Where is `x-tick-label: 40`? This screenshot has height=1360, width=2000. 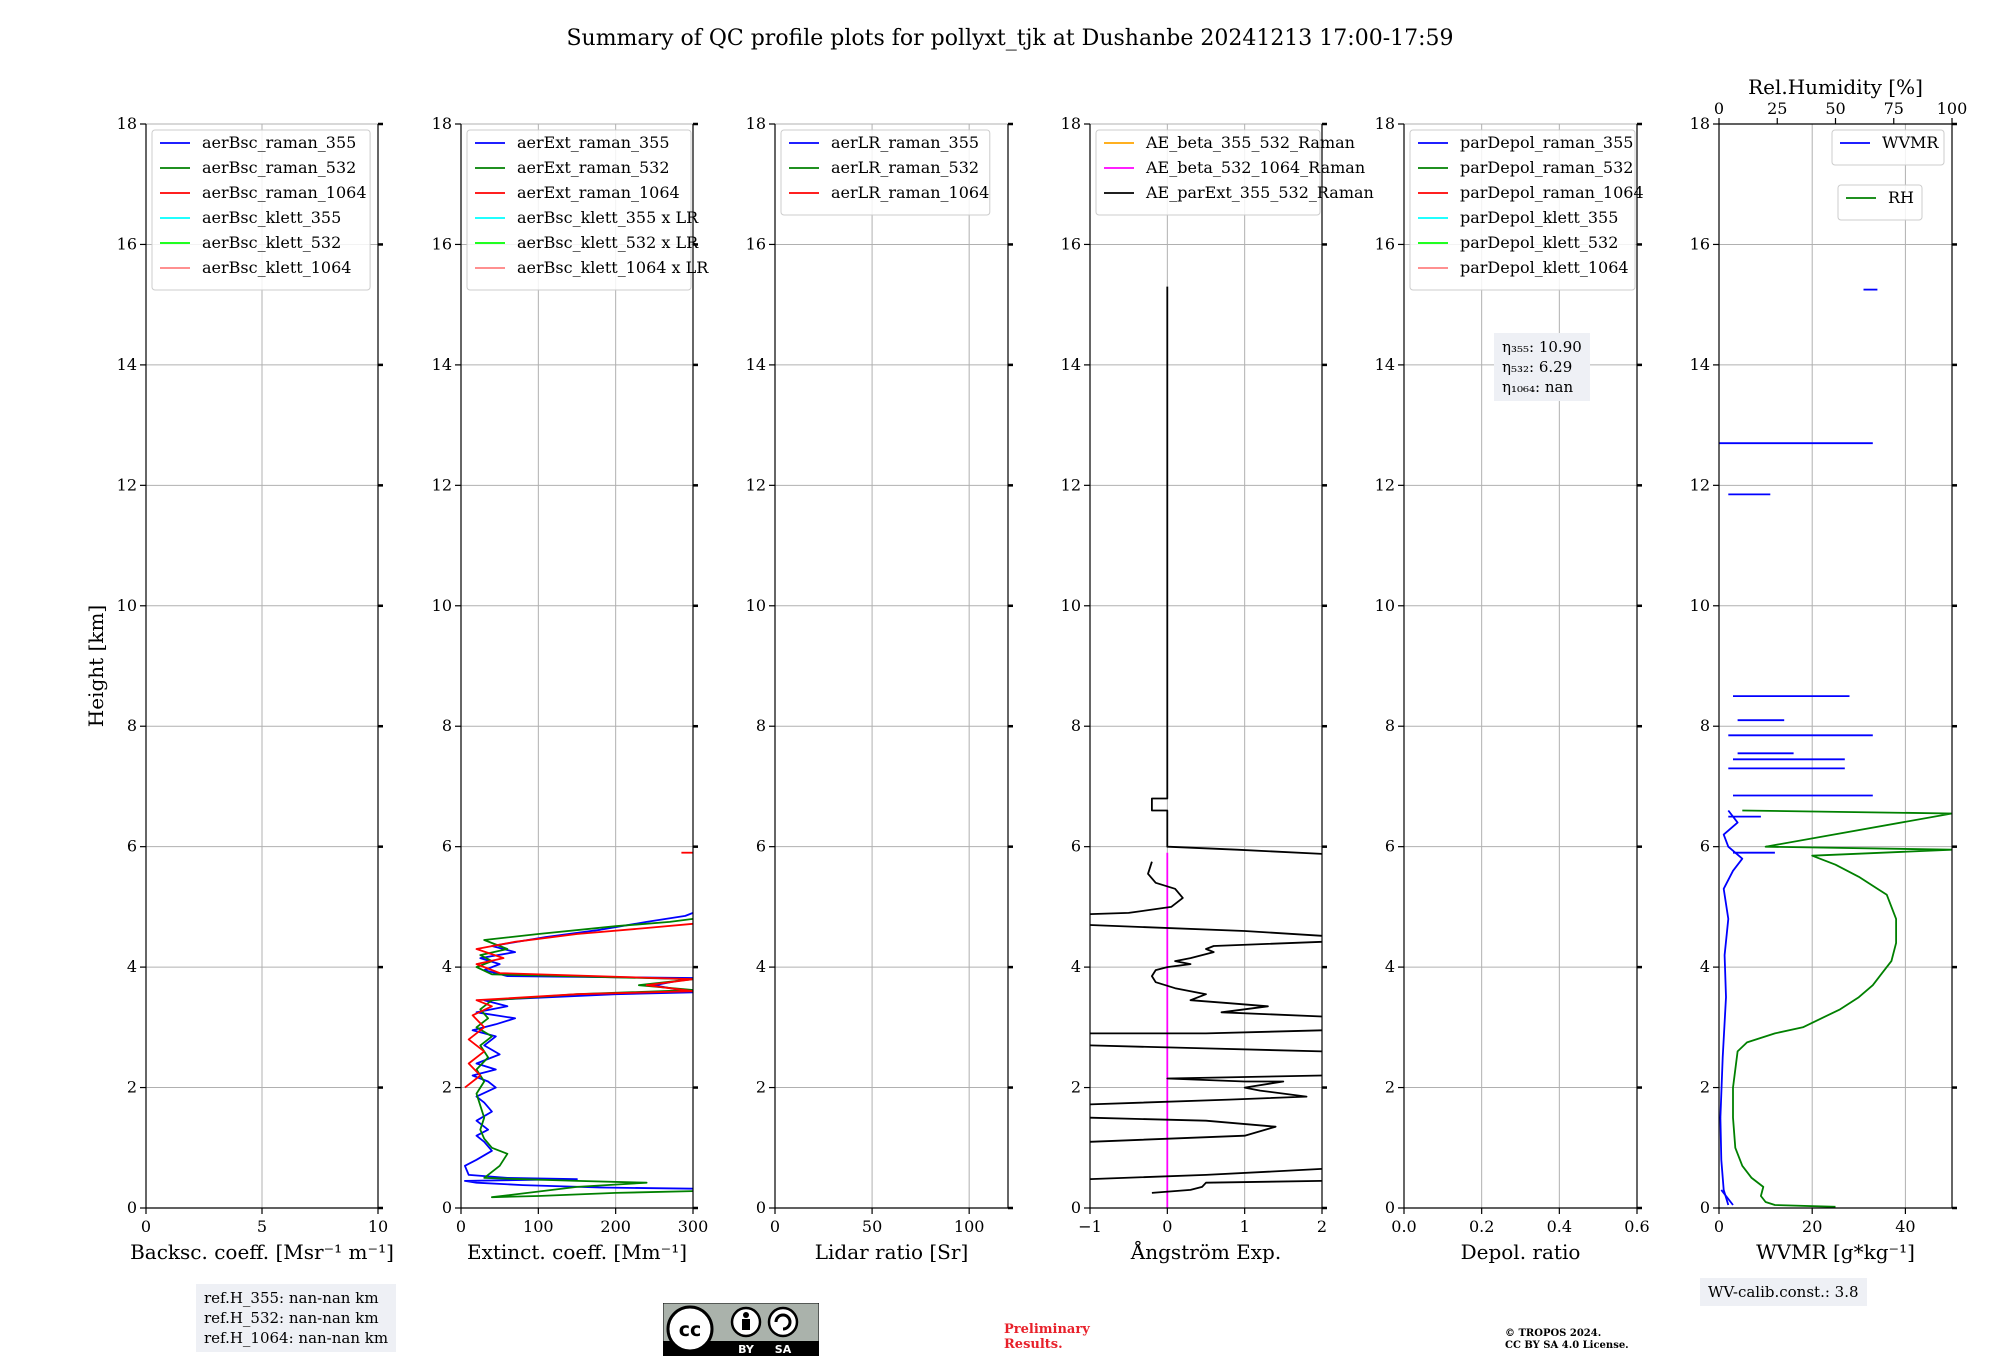
x-tick-label: 40 is located at coordinates (1905, 1226).